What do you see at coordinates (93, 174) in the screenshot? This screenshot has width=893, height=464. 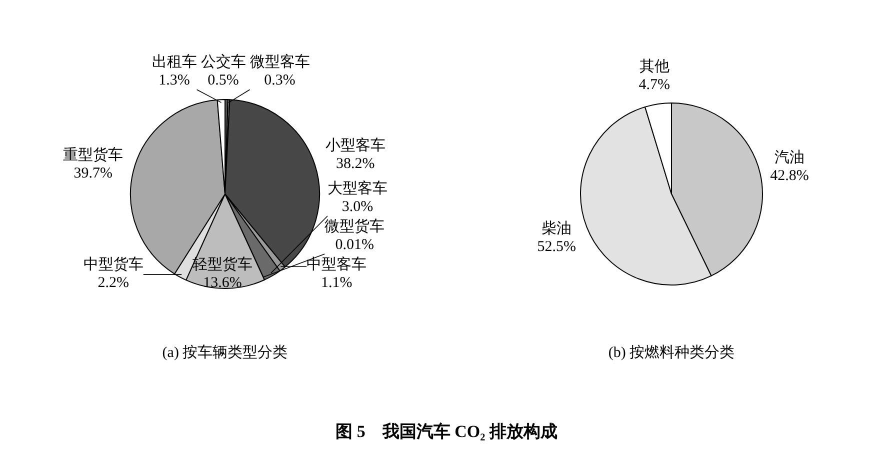 I see `data-label: 39.7%` at bounding box center [93, 174].